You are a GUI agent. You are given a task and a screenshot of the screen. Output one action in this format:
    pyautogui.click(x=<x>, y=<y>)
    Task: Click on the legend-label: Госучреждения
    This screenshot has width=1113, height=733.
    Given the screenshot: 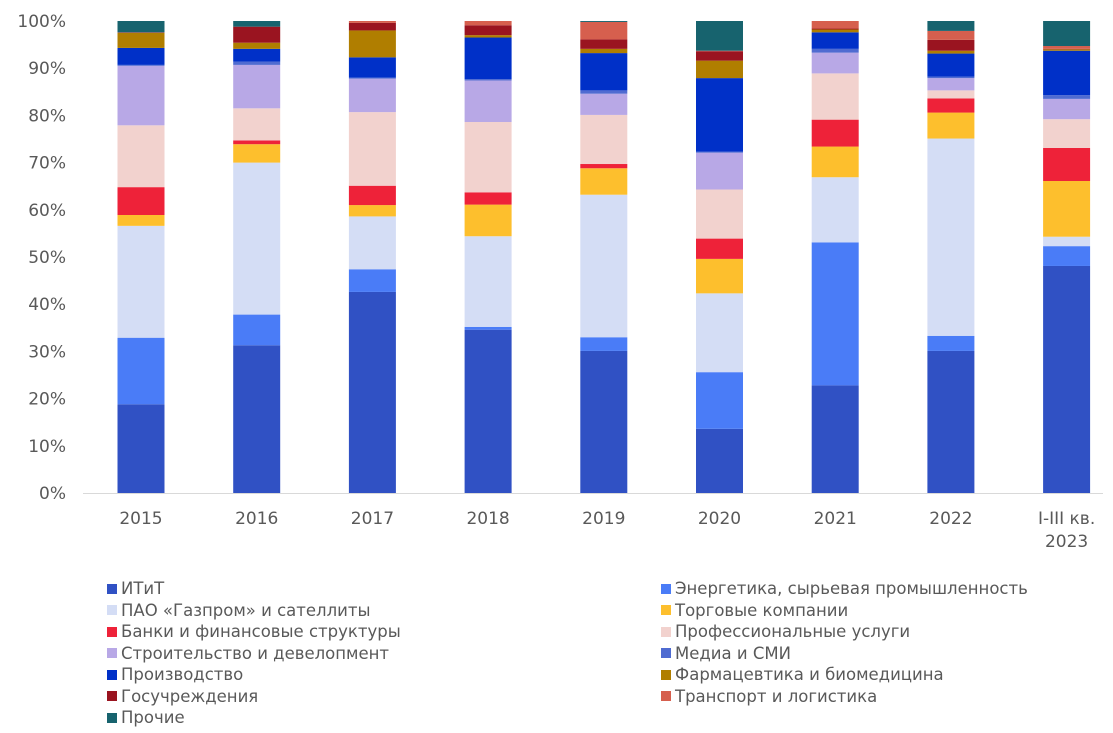 What is the action you would take?
    pyautogui.click(x=190, y=696)
    